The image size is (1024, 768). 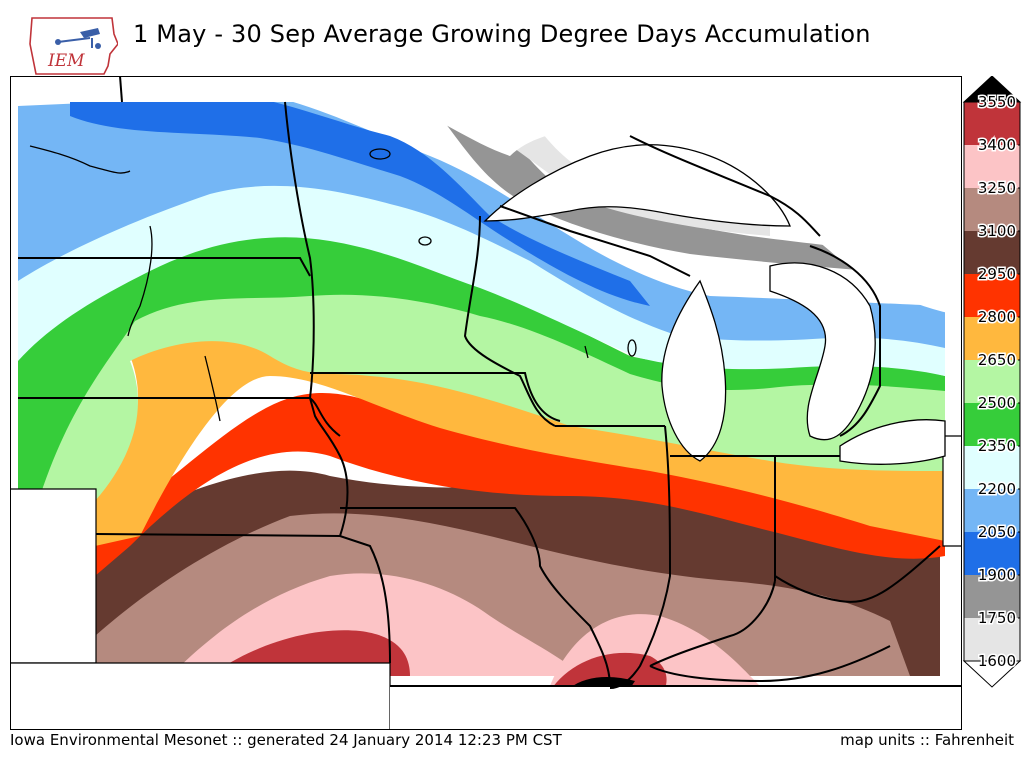 I want to click on colorbar-tick-label: 2800, so click(x=997, y=317).